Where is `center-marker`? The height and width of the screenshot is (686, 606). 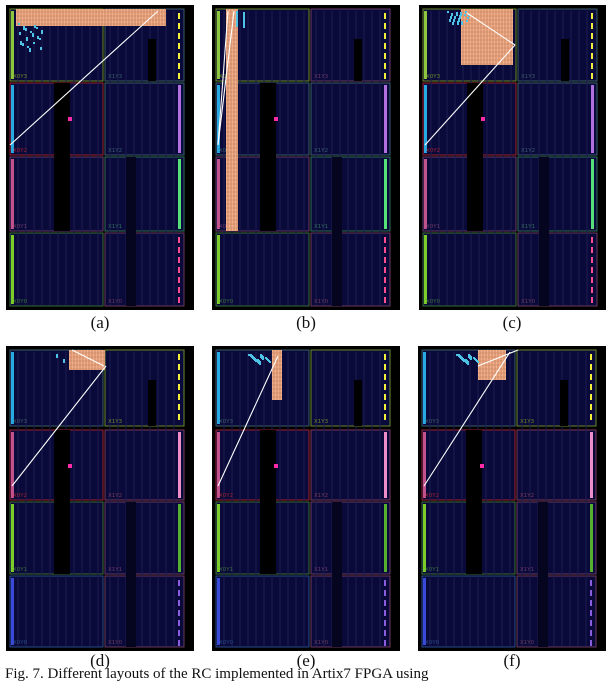 center-marker is located at coordinates (483, 119).